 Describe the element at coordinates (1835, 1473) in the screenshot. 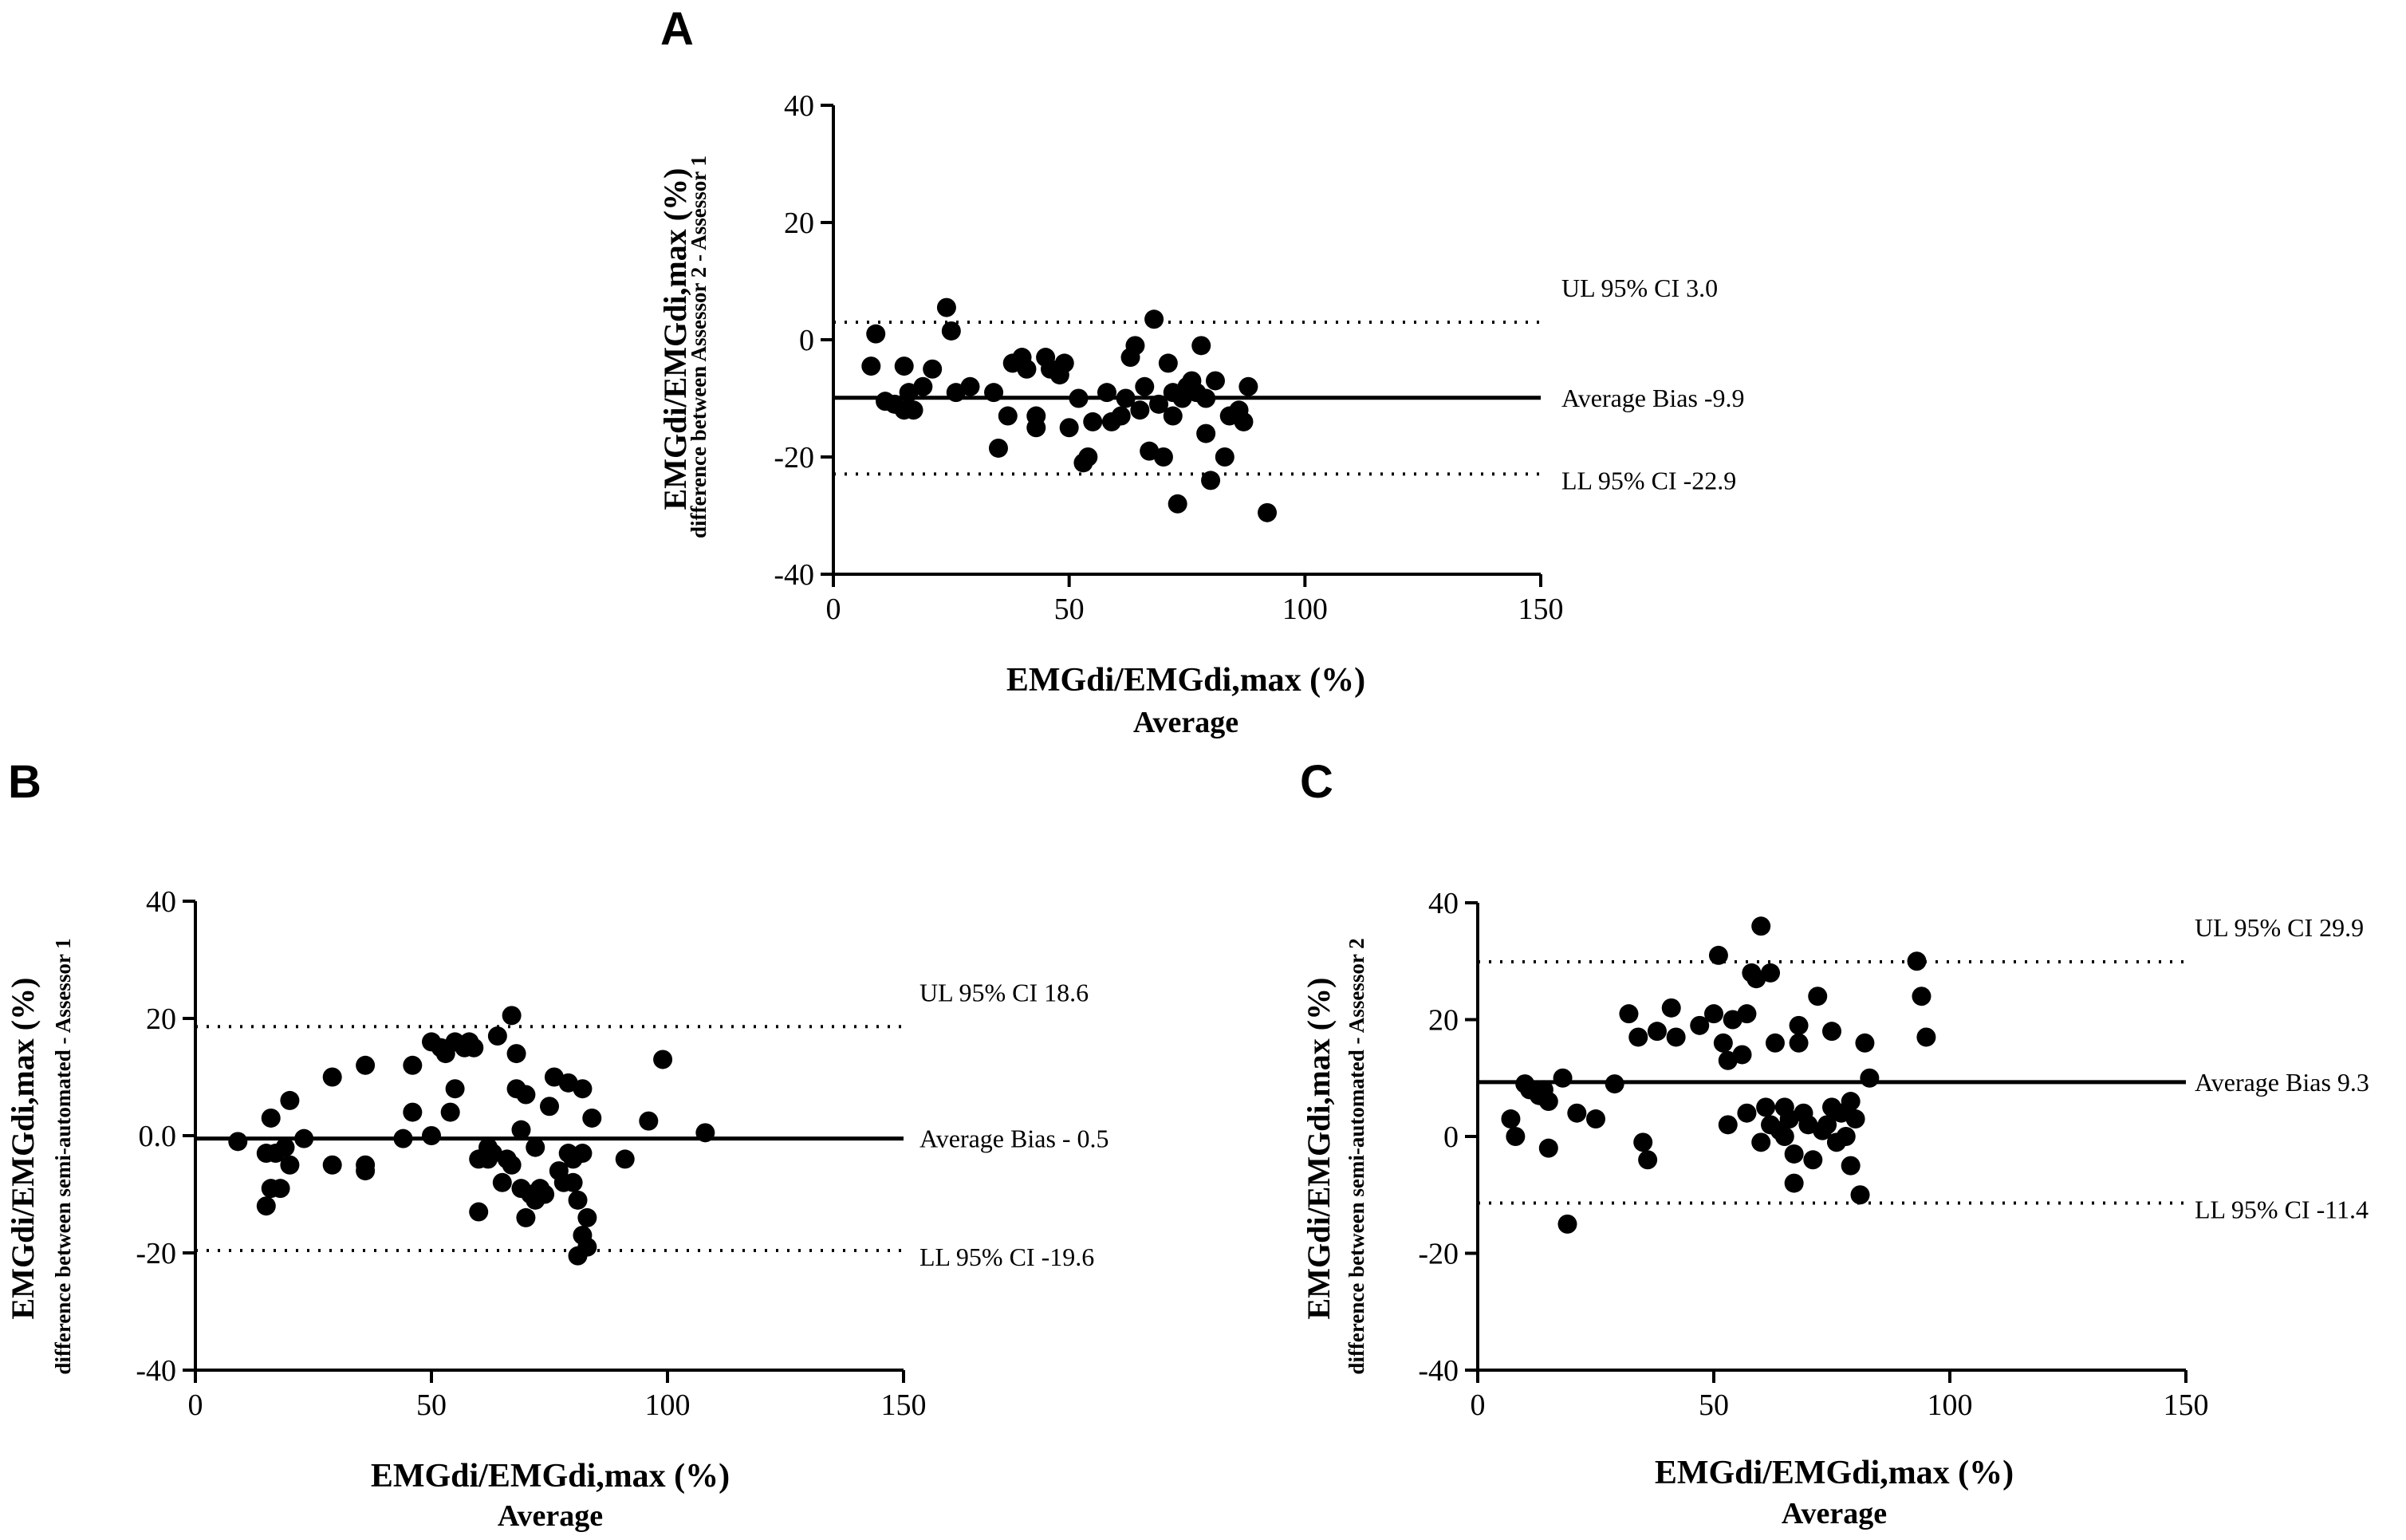

I see `panel-c-x-axis-label: EMGdi/EMGdi,max (%)` at that location.